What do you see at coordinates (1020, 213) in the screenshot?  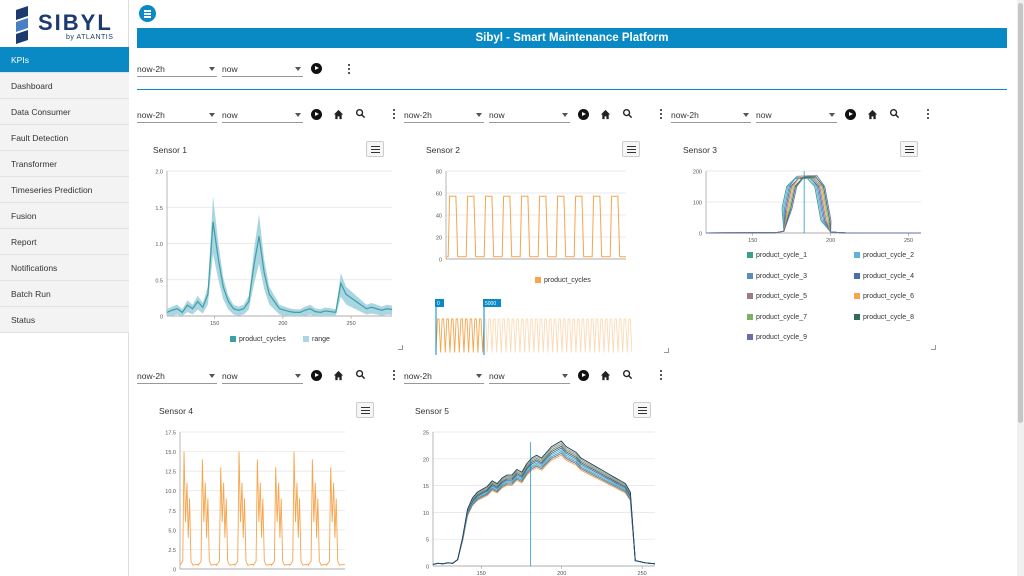 I see `scrollbar-thumb` at bounding box center [1020, 213].